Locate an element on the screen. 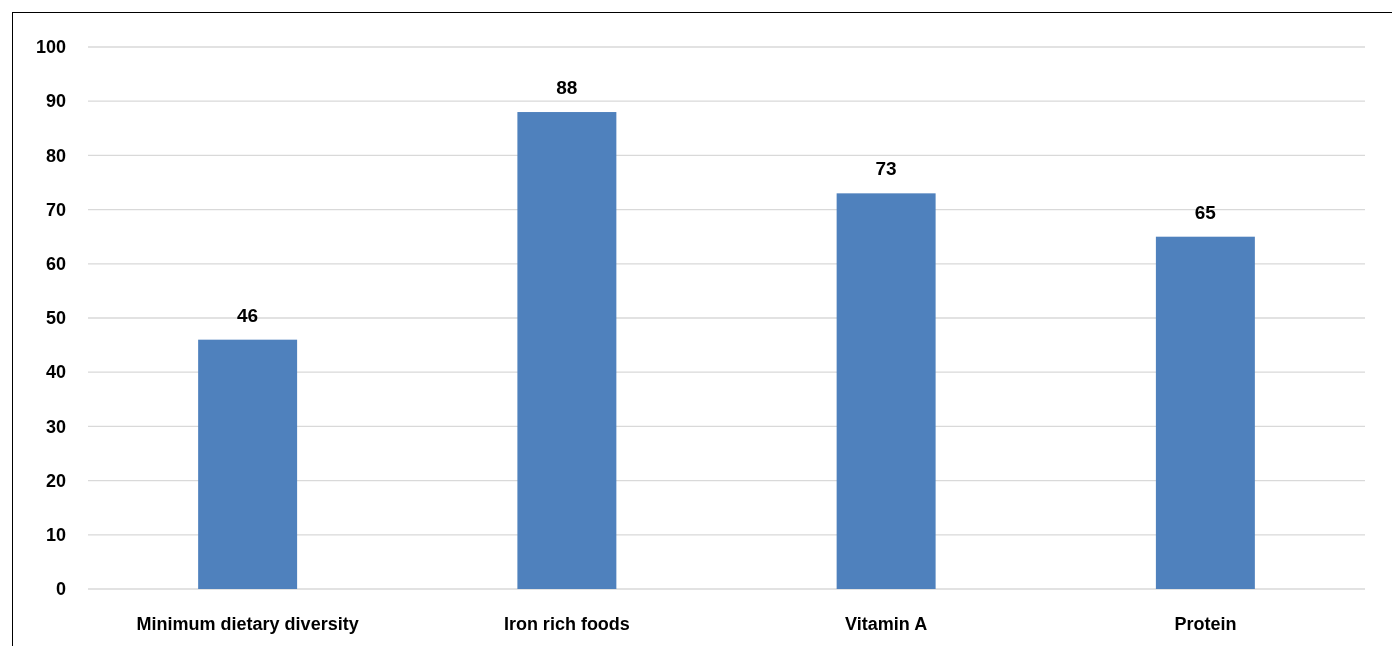  y-tick-label: 50 is located at coordinates (55, 318).